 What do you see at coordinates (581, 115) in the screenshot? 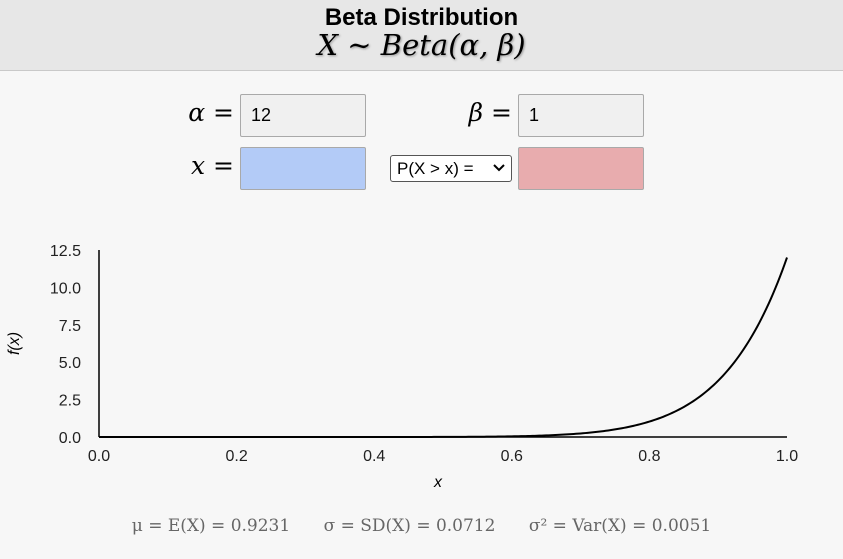
I see `beta-input` at bounding box center [581, 115].